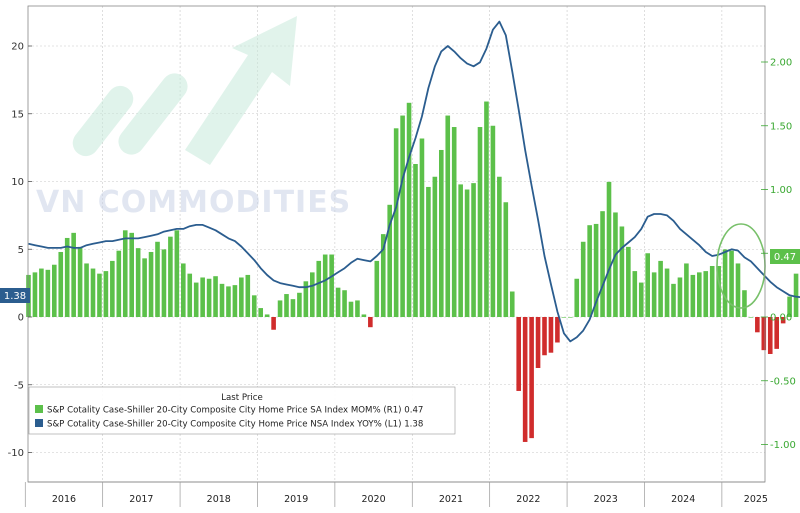 This screenshot has height=513, width=800. What do you see at coordinates (141, 499) in the screenshot?
I see `x-tick-label: 2017` at bounding box center [141, 499].